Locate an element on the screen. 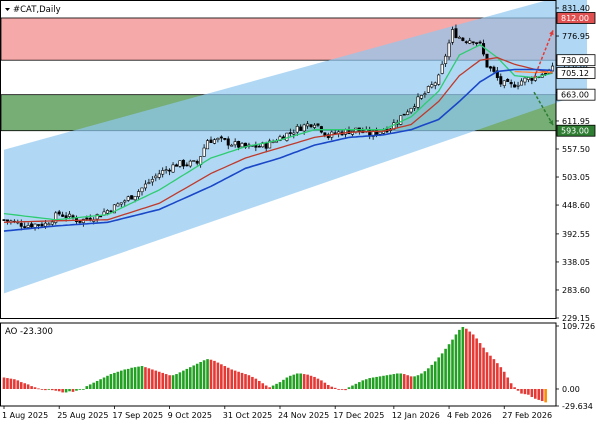 The height and width of the screenshot is (429, 596). chart-title: #CAT,Daily is located at coordinates (33, 10).